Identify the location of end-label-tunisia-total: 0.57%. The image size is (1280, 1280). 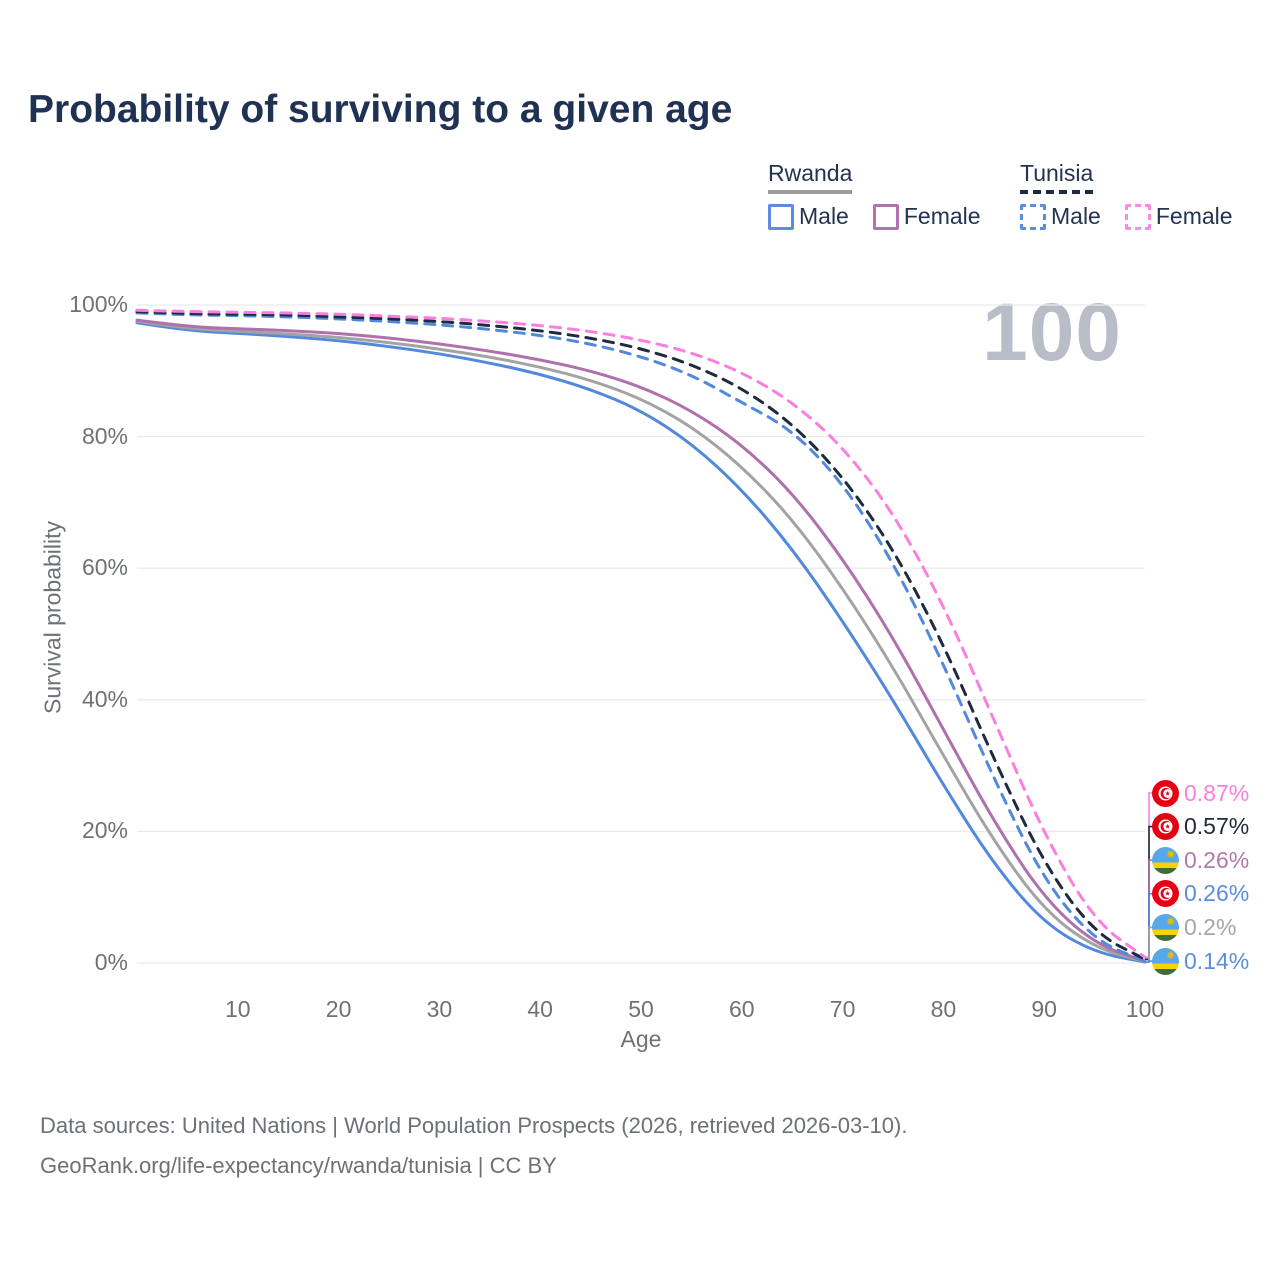
(1200, 827).